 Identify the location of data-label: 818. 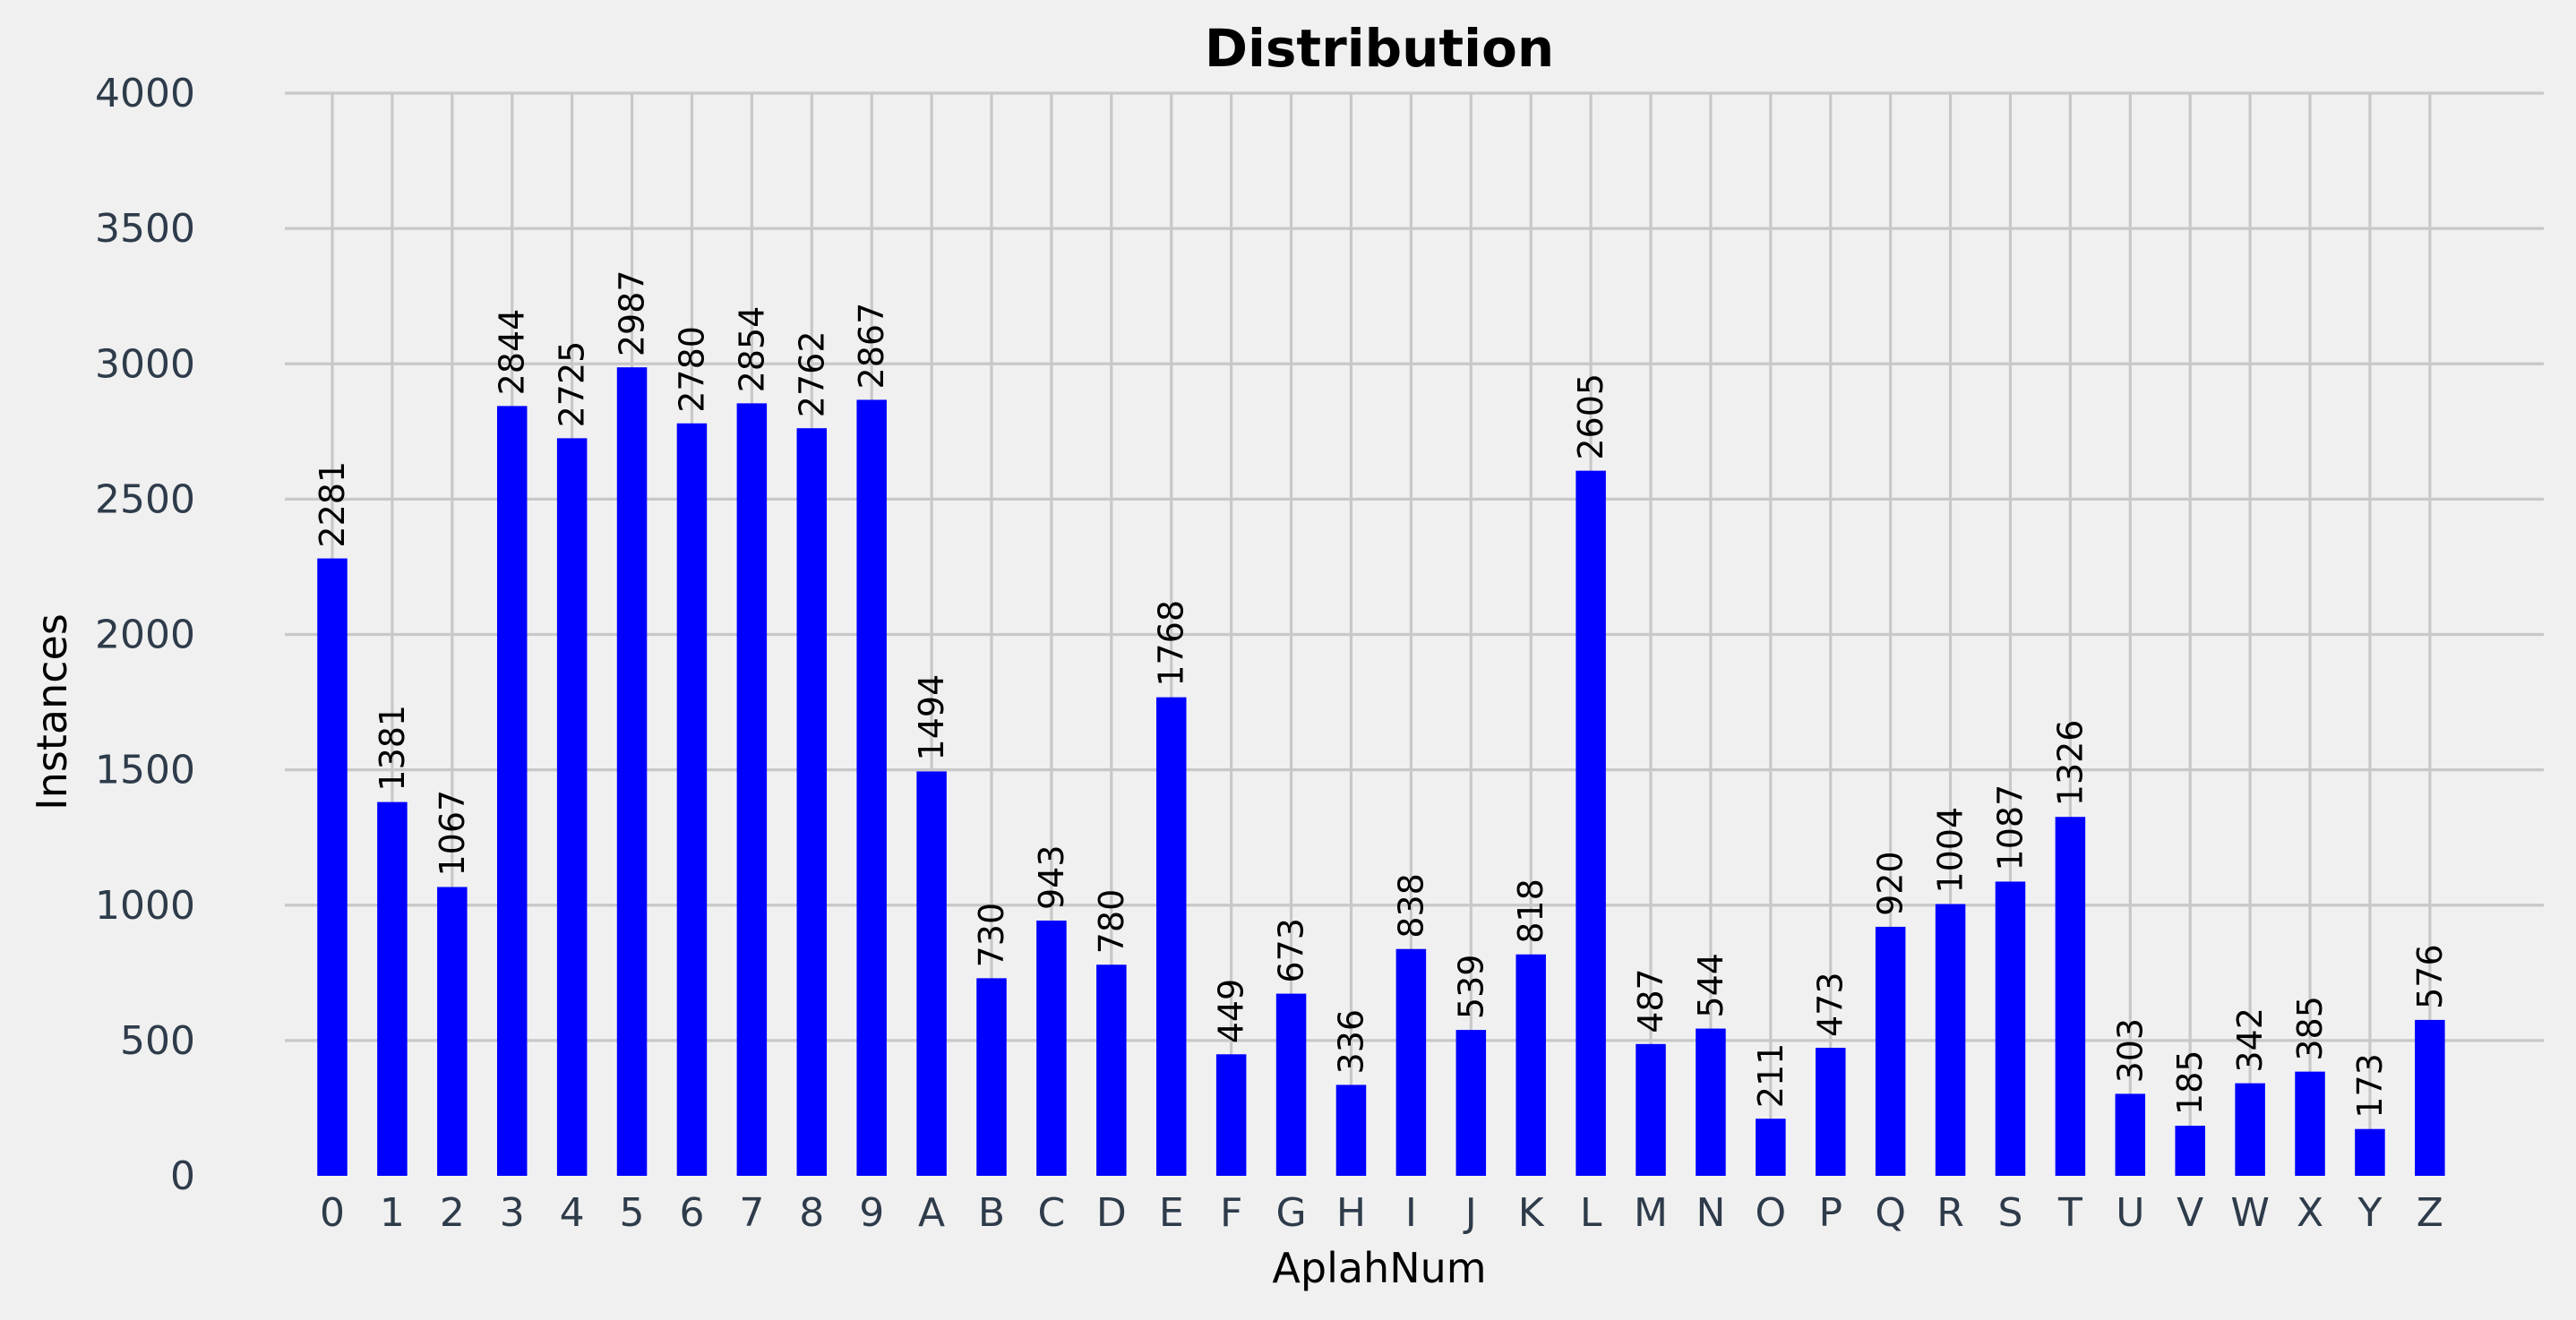
(1530, 912).